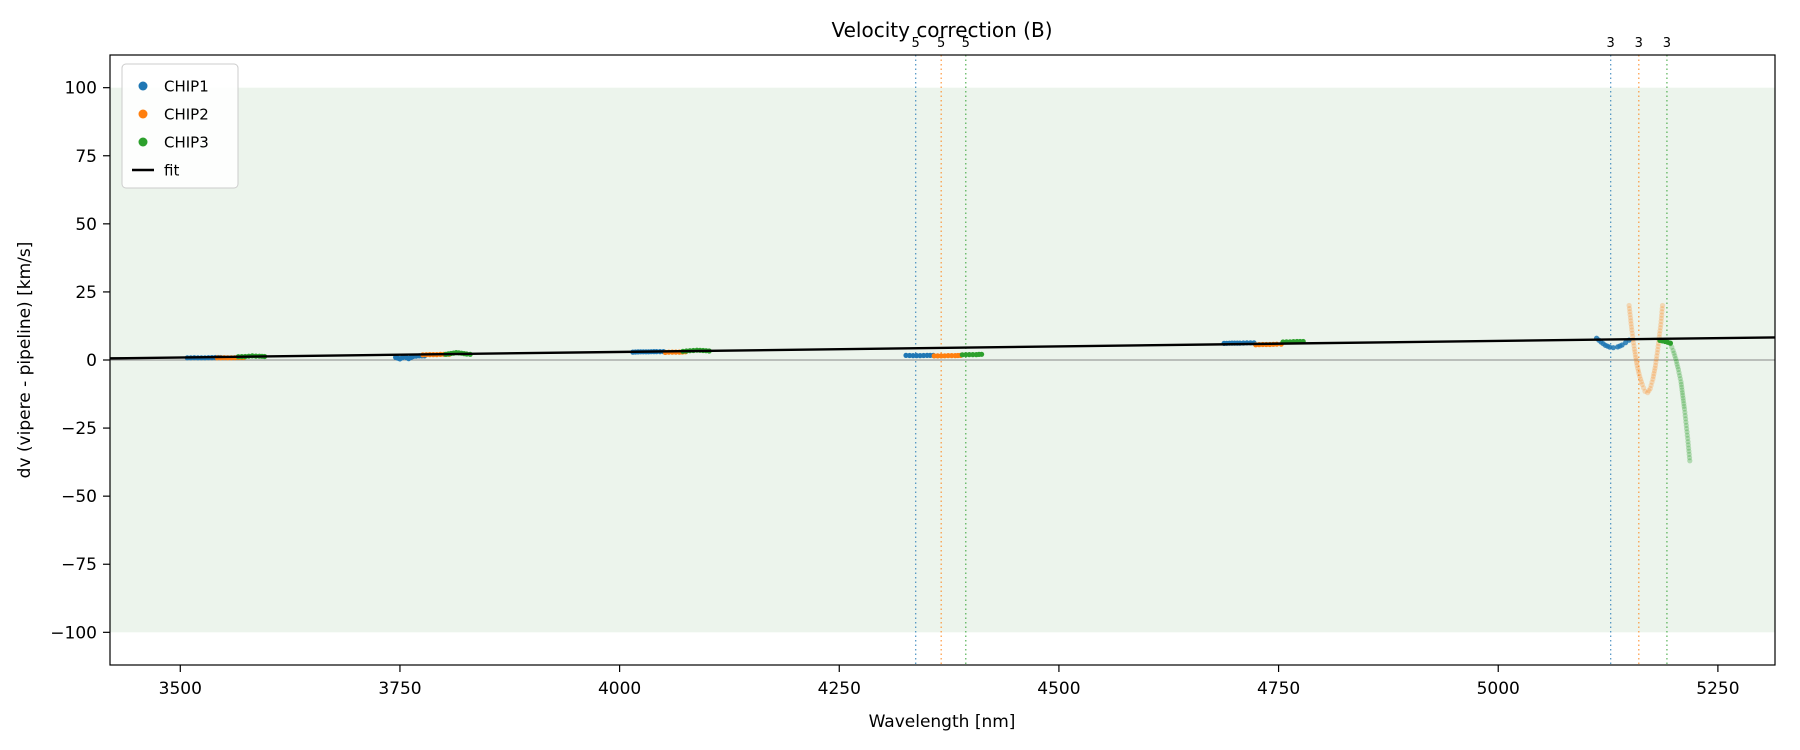  What do you see at coordinates (86, 225) in the screenshot?
I see `y-tick-label: 50` at bounding box center [86, 225].